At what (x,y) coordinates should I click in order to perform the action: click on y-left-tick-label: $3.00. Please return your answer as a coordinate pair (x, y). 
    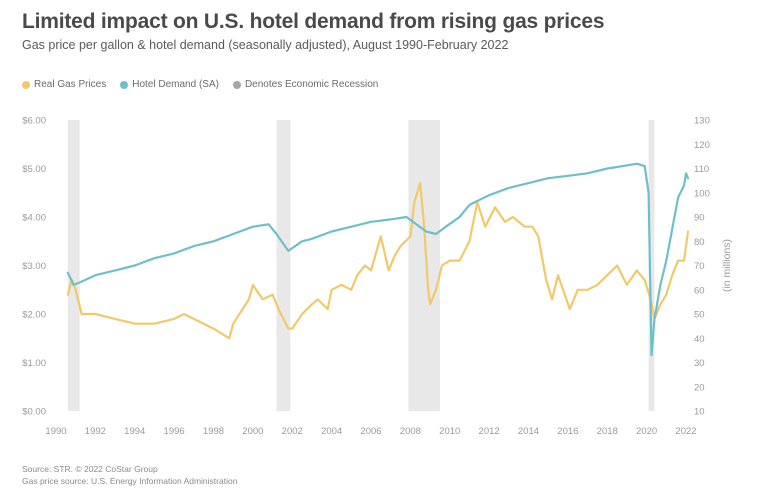
    Looking at the image, I should click on (34, 266).